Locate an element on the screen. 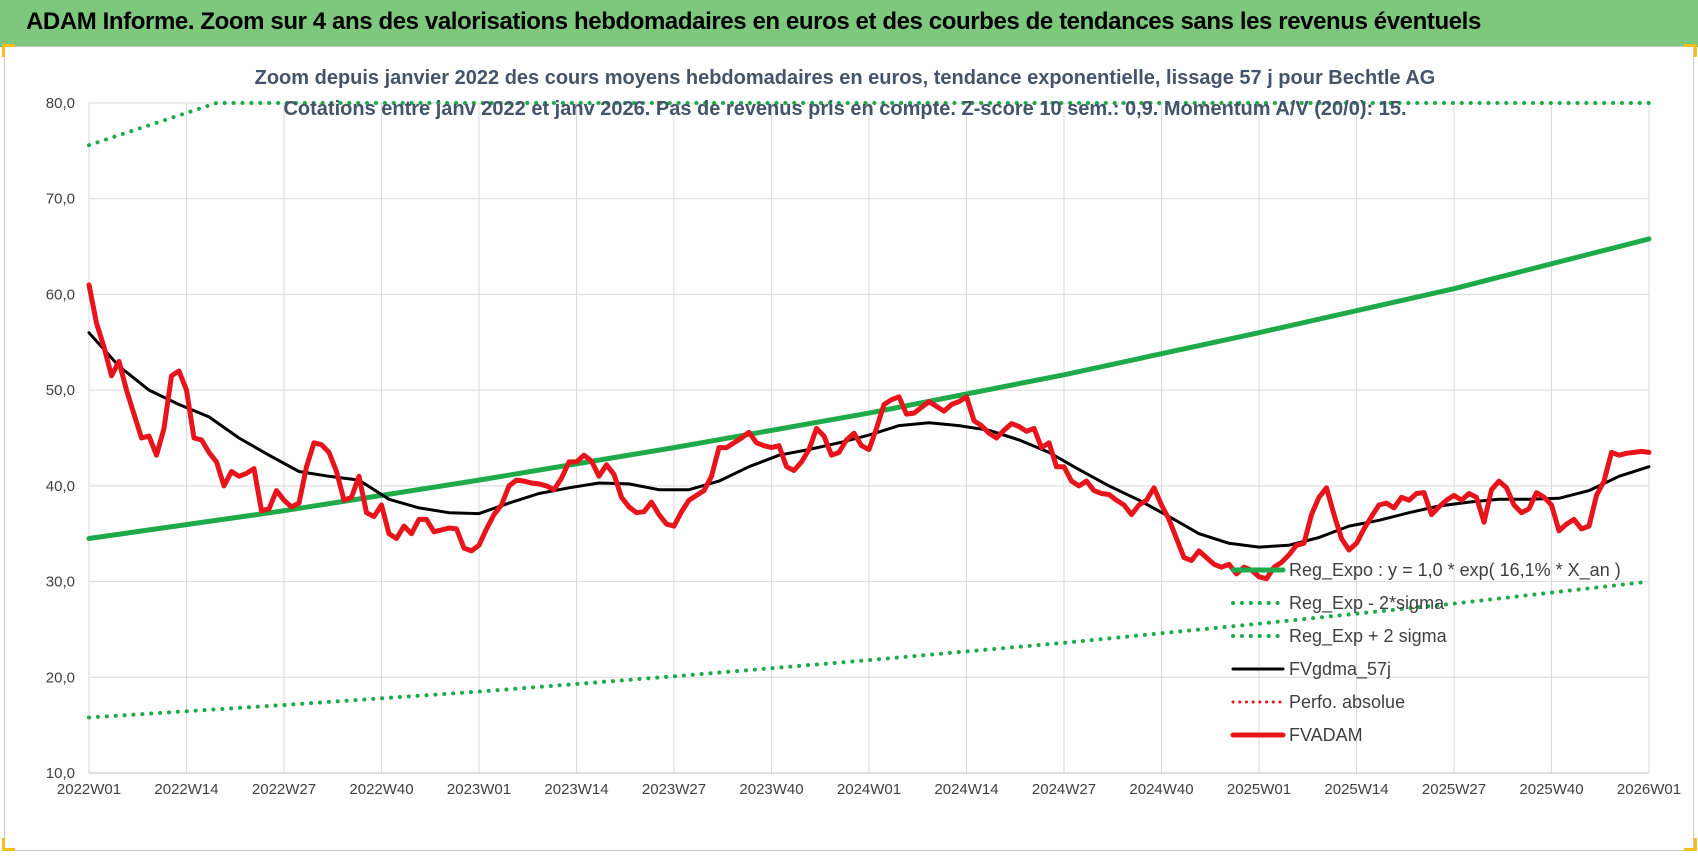  y-axis-ticks: 10,0 20,0 30,0 40,0 50,0 60,0 70,0 80,0 is located at coordinates (60, 438).